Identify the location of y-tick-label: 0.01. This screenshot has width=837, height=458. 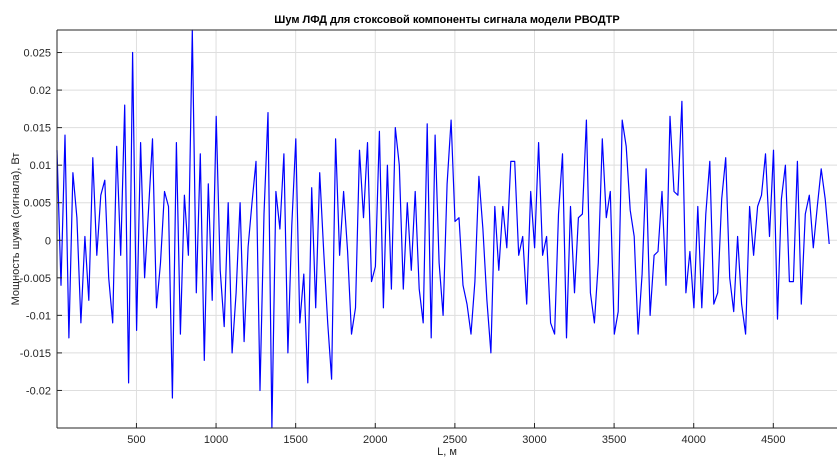
(40, 166).